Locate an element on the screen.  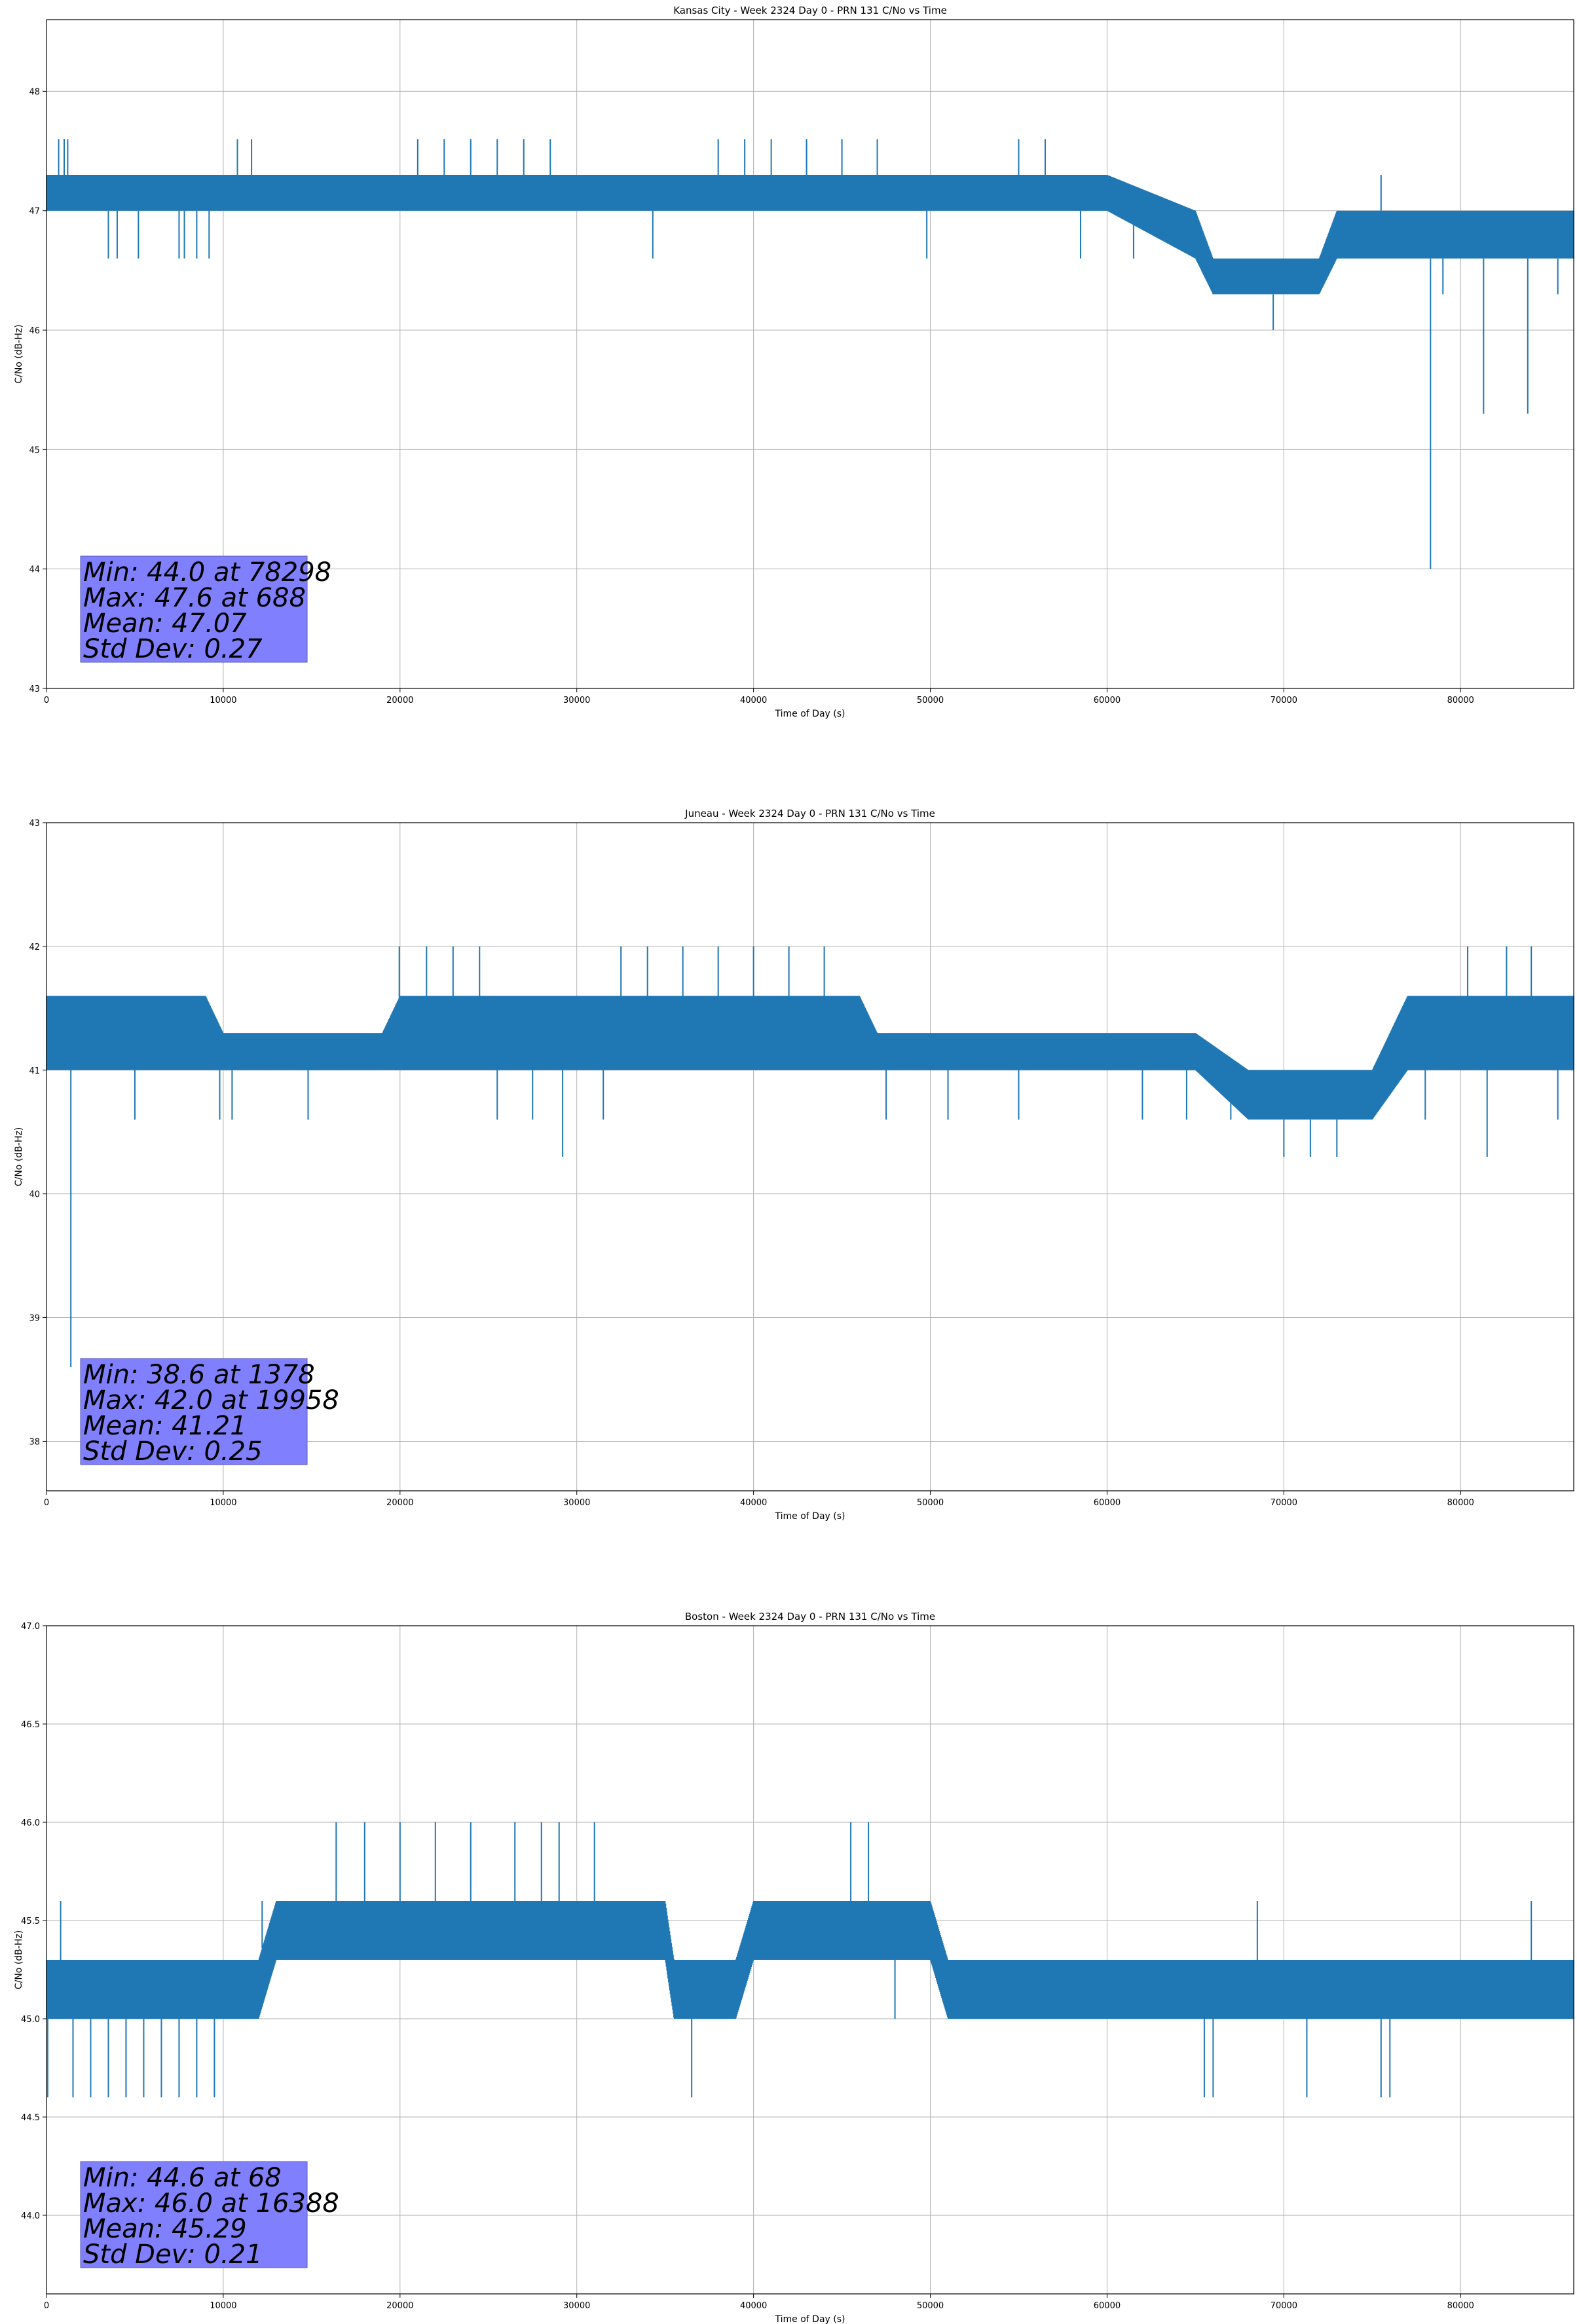
y-tick-label: 45.5 is located at coordinates (30, 1921).